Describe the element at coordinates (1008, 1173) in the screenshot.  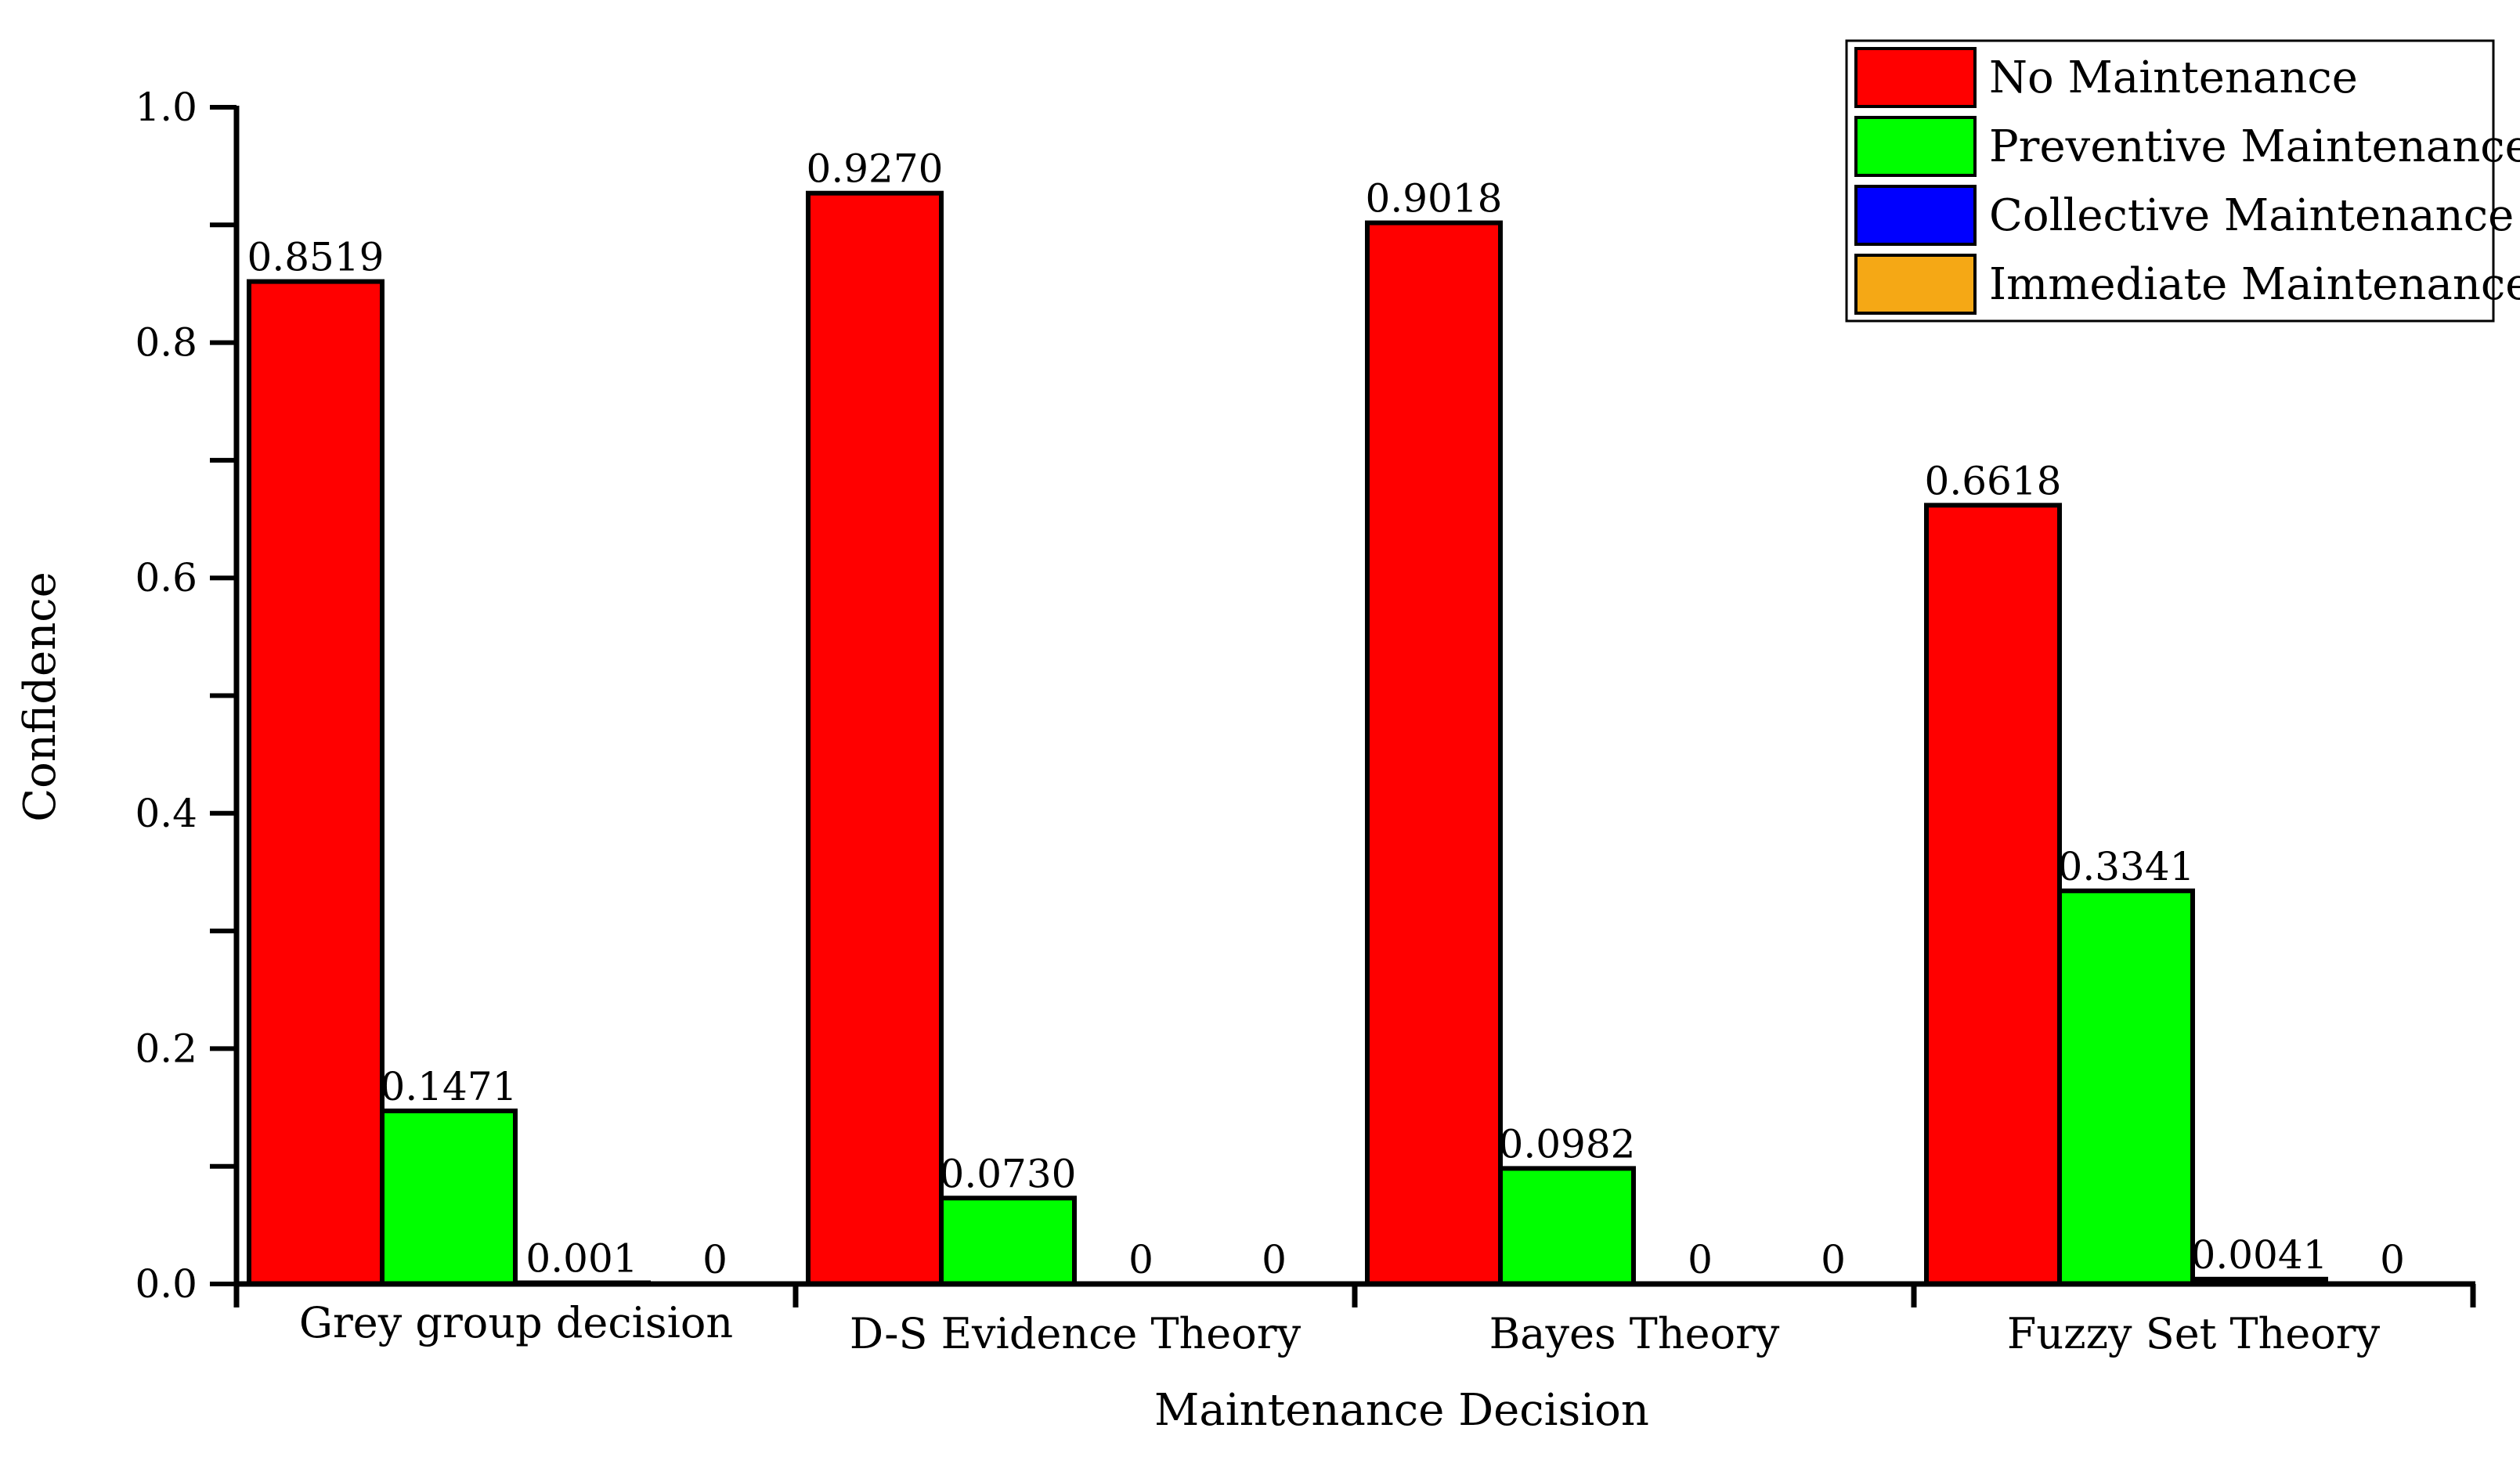
I see `data-label-2-2: 0.0730` at that location.